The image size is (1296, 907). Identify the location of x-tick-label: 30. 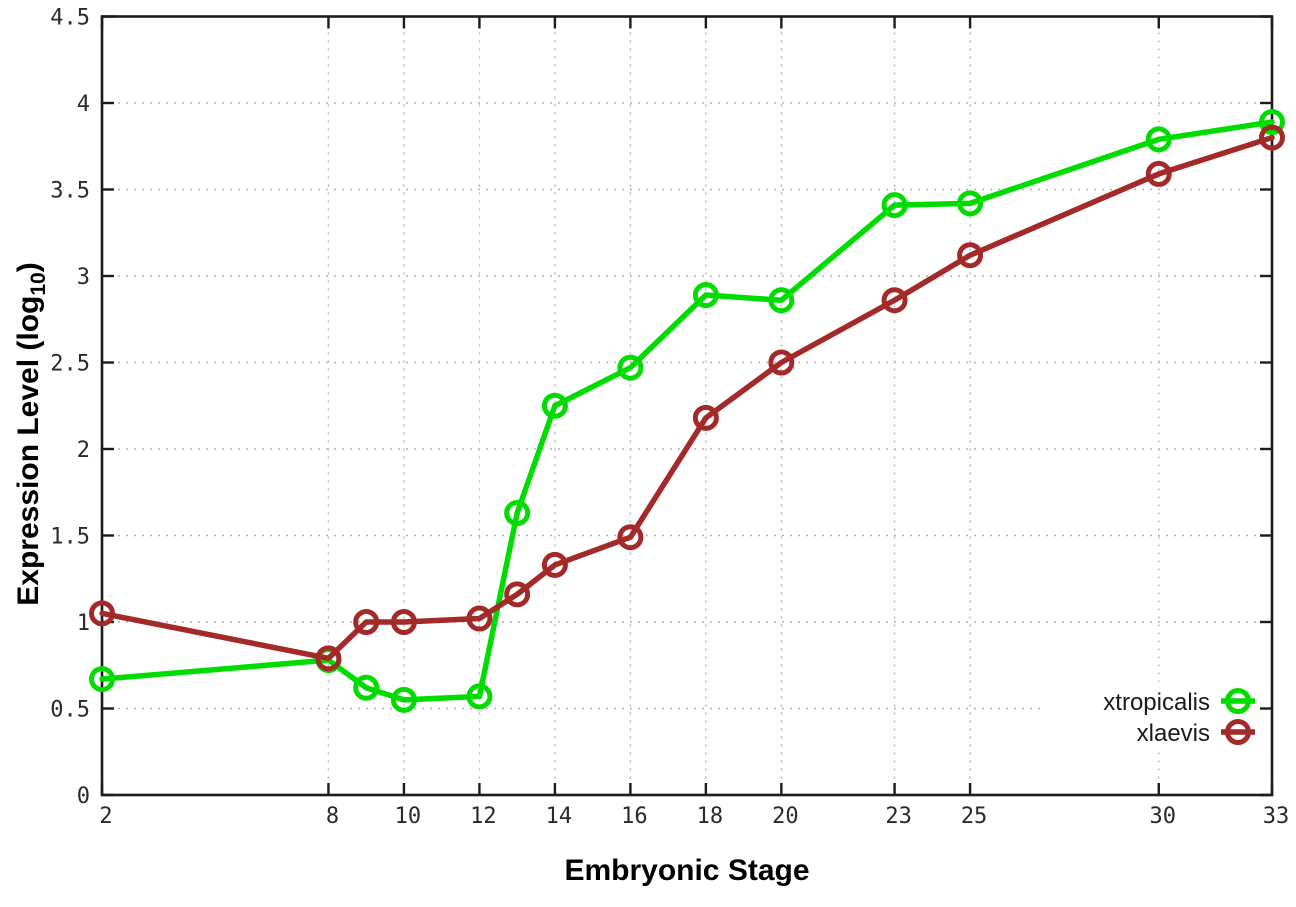
(1163, 816).